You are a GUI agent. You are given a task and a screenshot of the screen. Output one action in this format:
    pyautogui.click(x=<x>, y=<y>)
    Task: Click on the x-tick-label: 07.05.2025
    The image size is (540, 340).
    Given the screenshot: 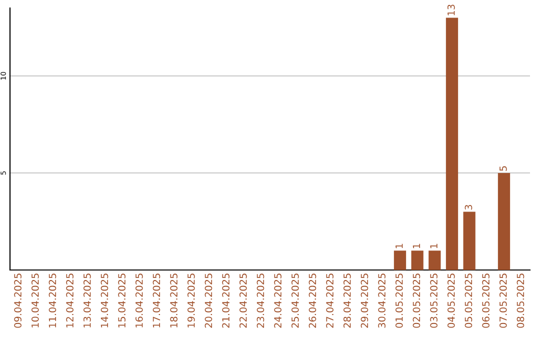 What is the action you would take?
    pyautogui.click(x=503, y=301)
    